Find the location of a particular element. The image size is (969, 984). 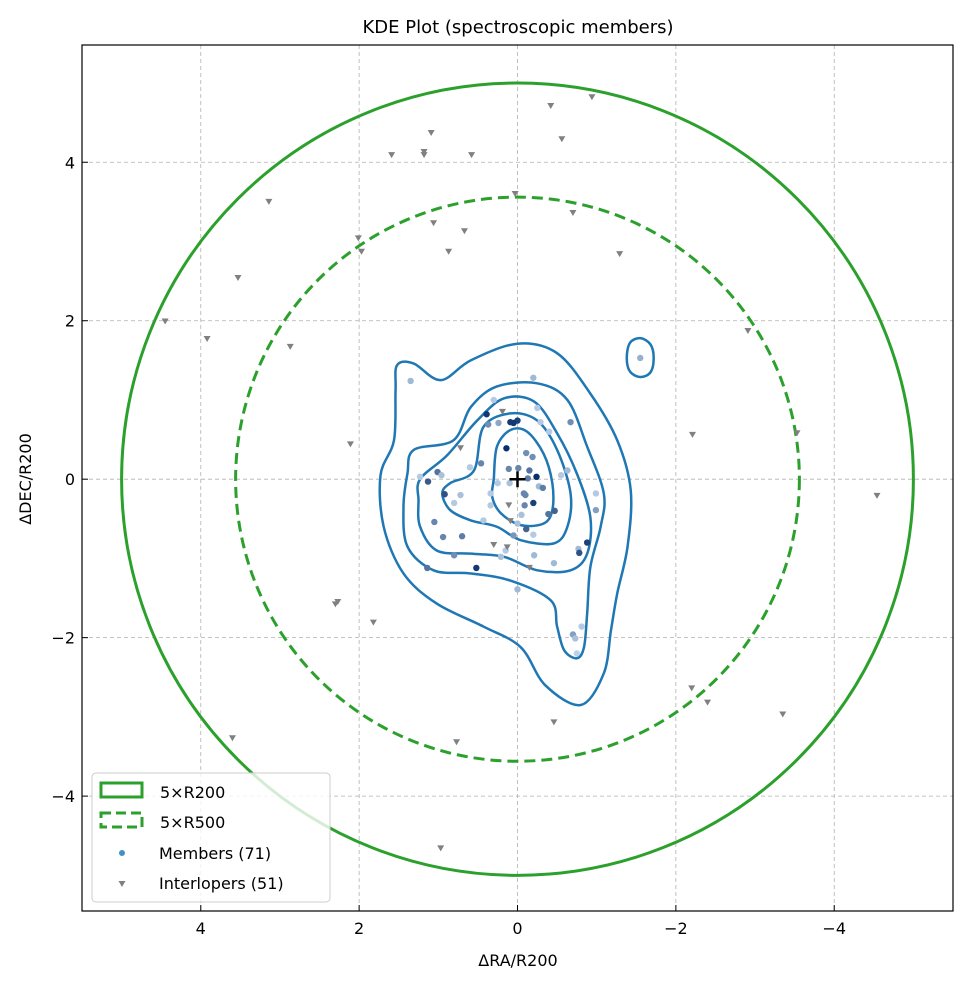

y-axis-label: ΔDEC/R200 is located at coordinates (25, 479).